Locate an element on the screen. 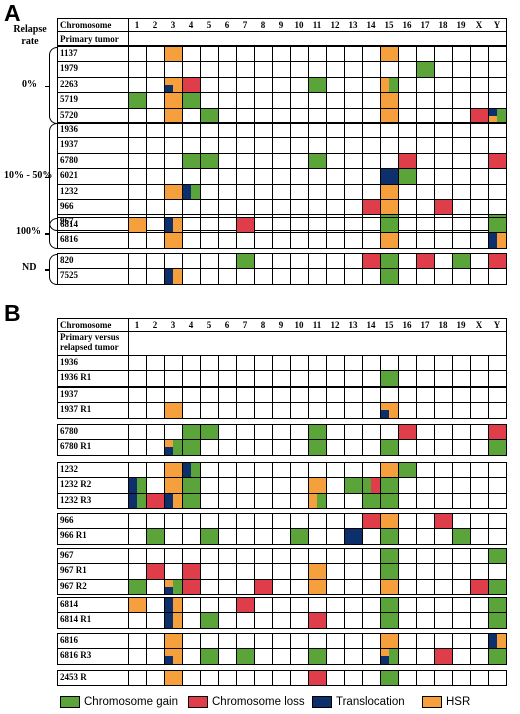 The height and width of the screenshot is (714, 520). panel-a-mark-trans is located at coordinates (169, 225).